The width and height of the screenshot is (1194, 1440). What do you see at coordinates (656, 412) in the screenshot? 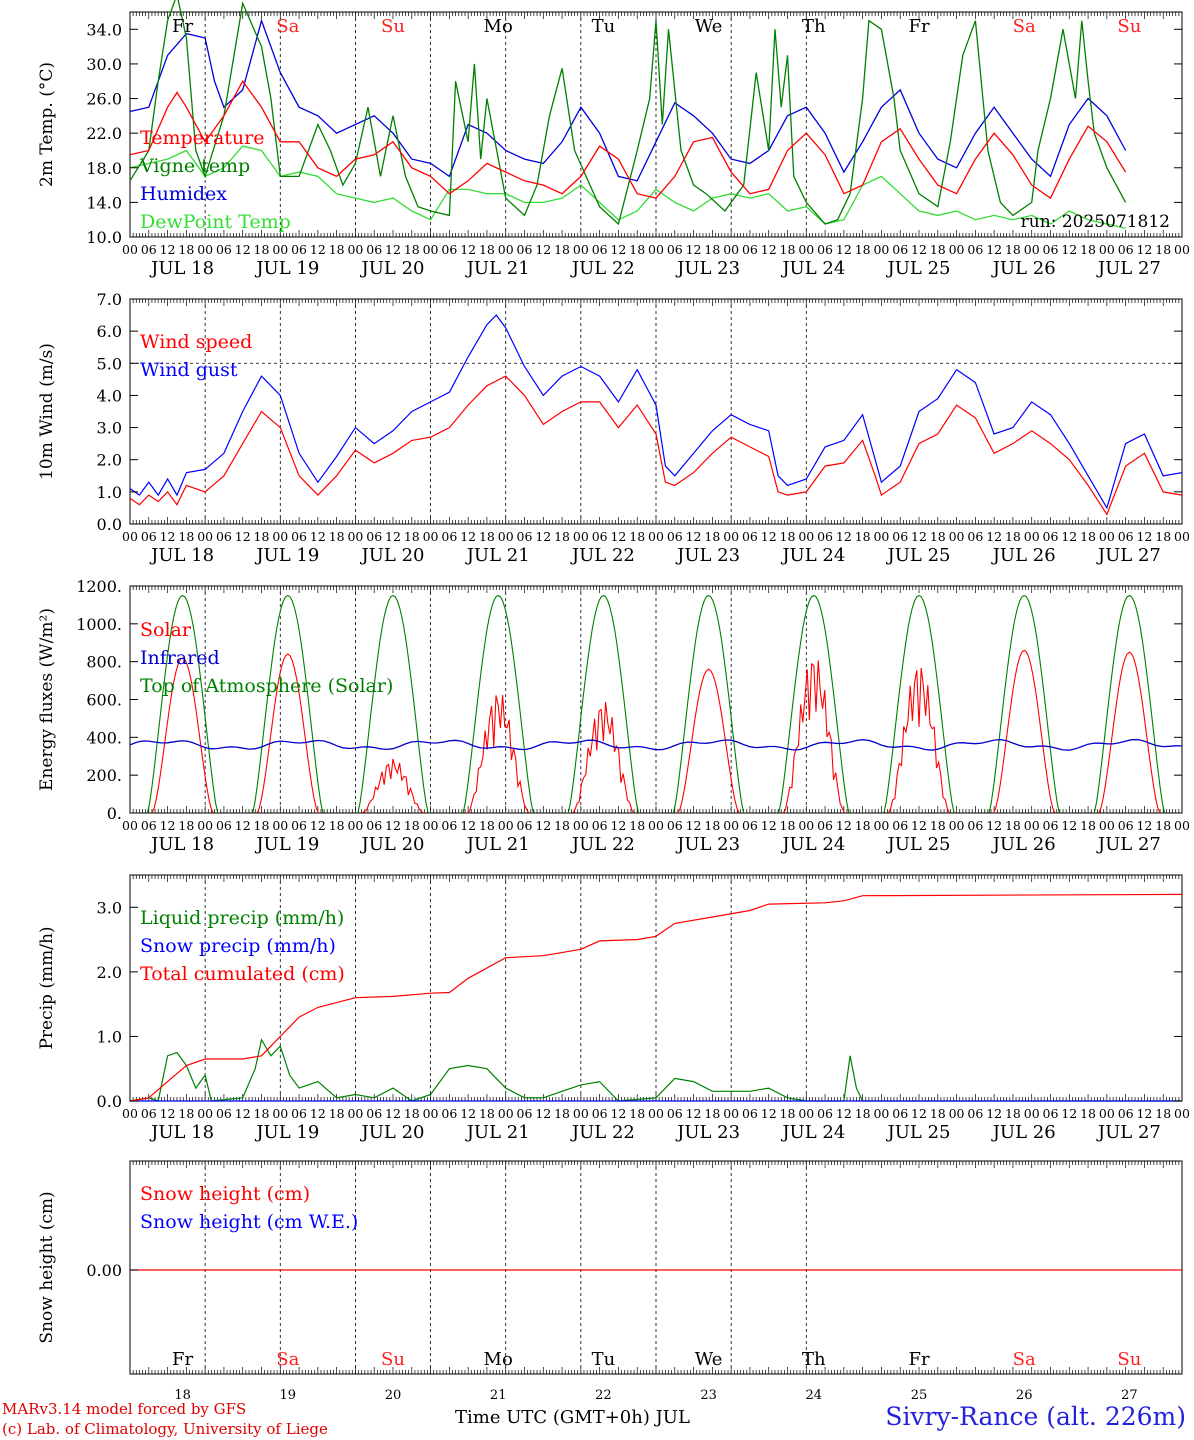
I see `series-line-wind-gust` at bounding box center [656, 412].